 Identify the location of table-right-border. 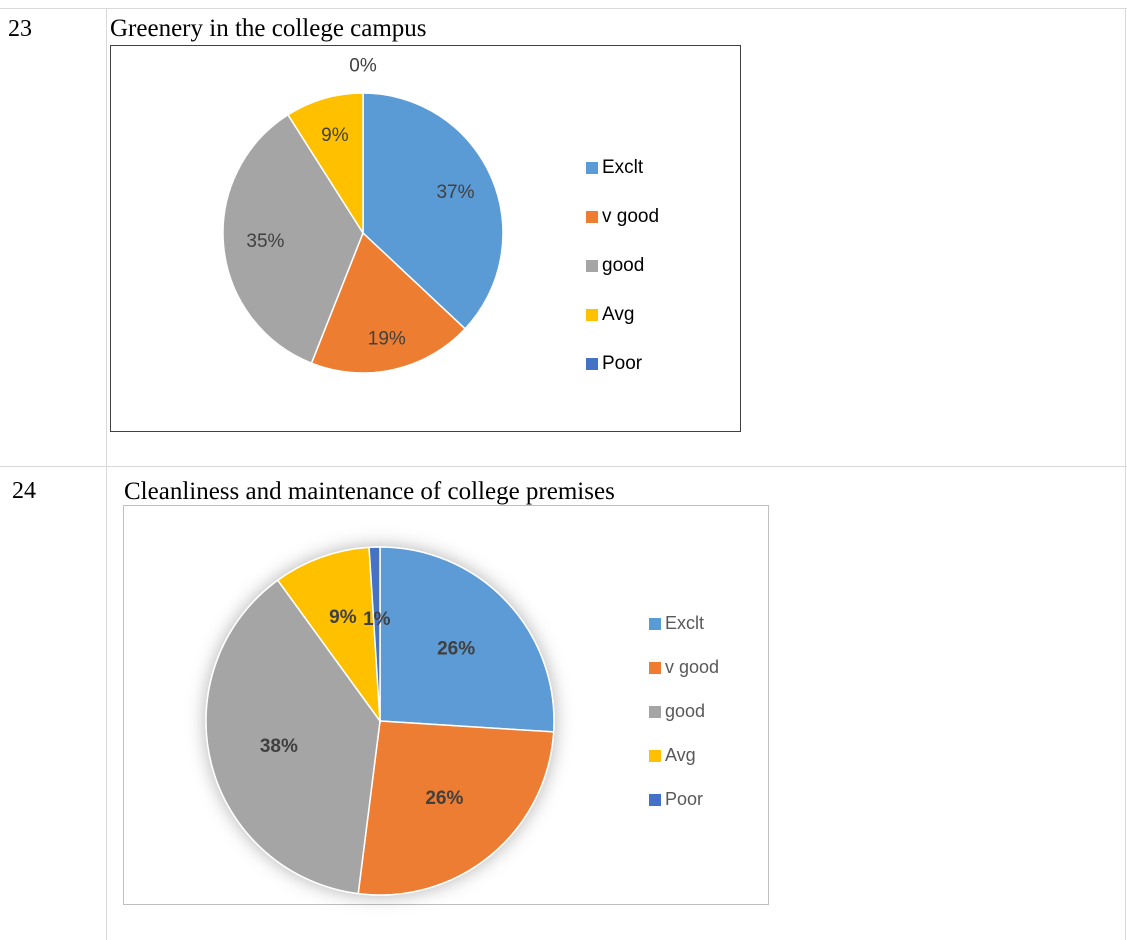
(1125, 474).